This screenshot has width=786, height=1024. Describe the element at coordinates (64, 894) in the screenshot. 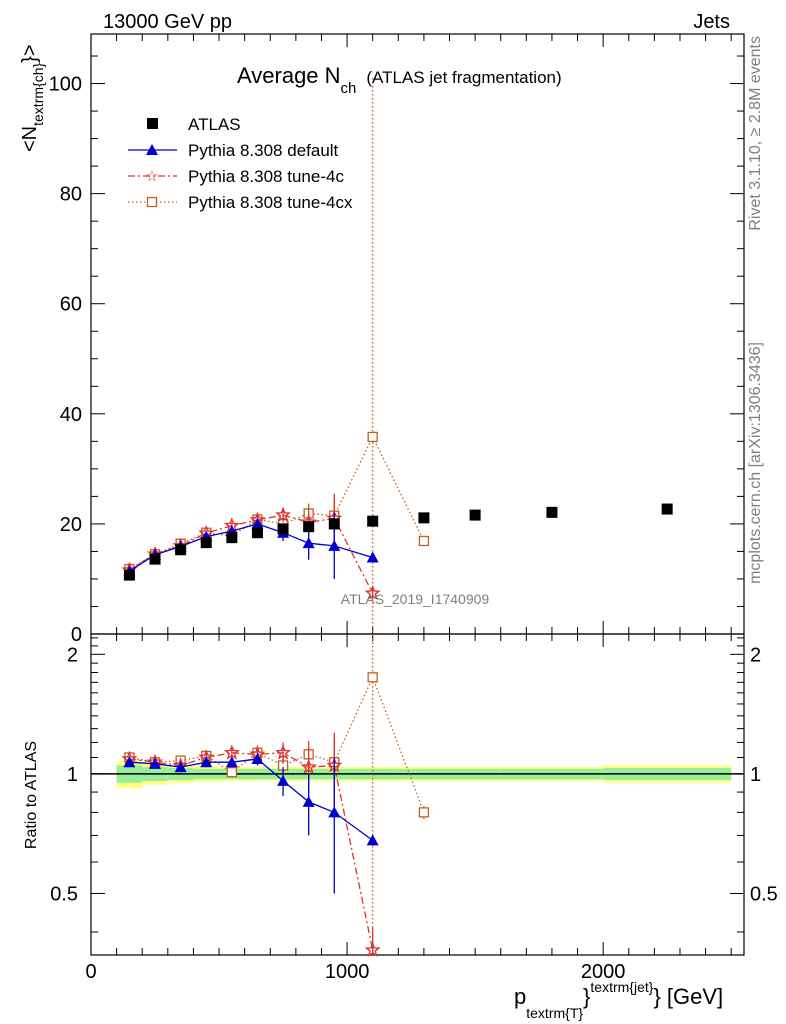

I see `ratio-y-tick-label: 0.5` at that location.